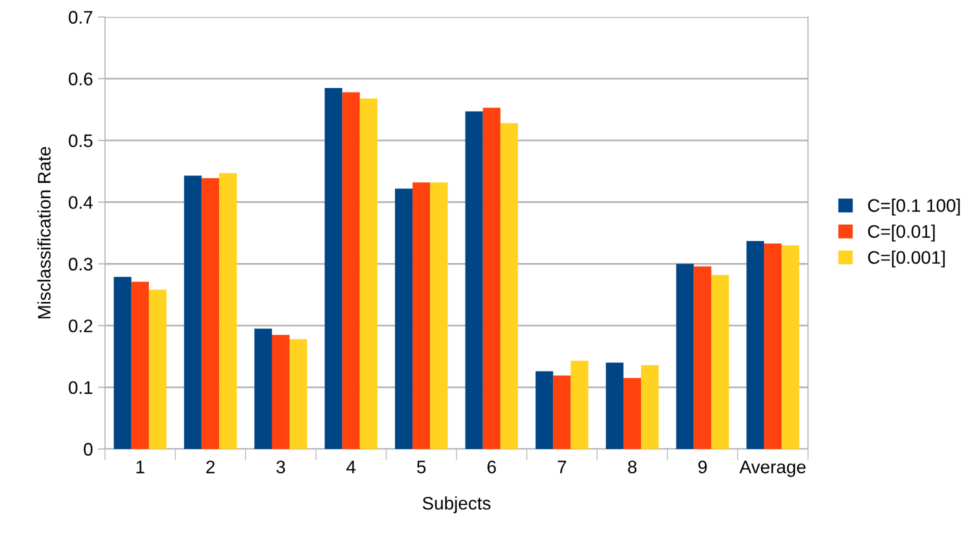  What do you see at coordinates (906, 259) in the screenshot?
I see `legend-label: C=[0.001]` at bounding box center [906, 259].